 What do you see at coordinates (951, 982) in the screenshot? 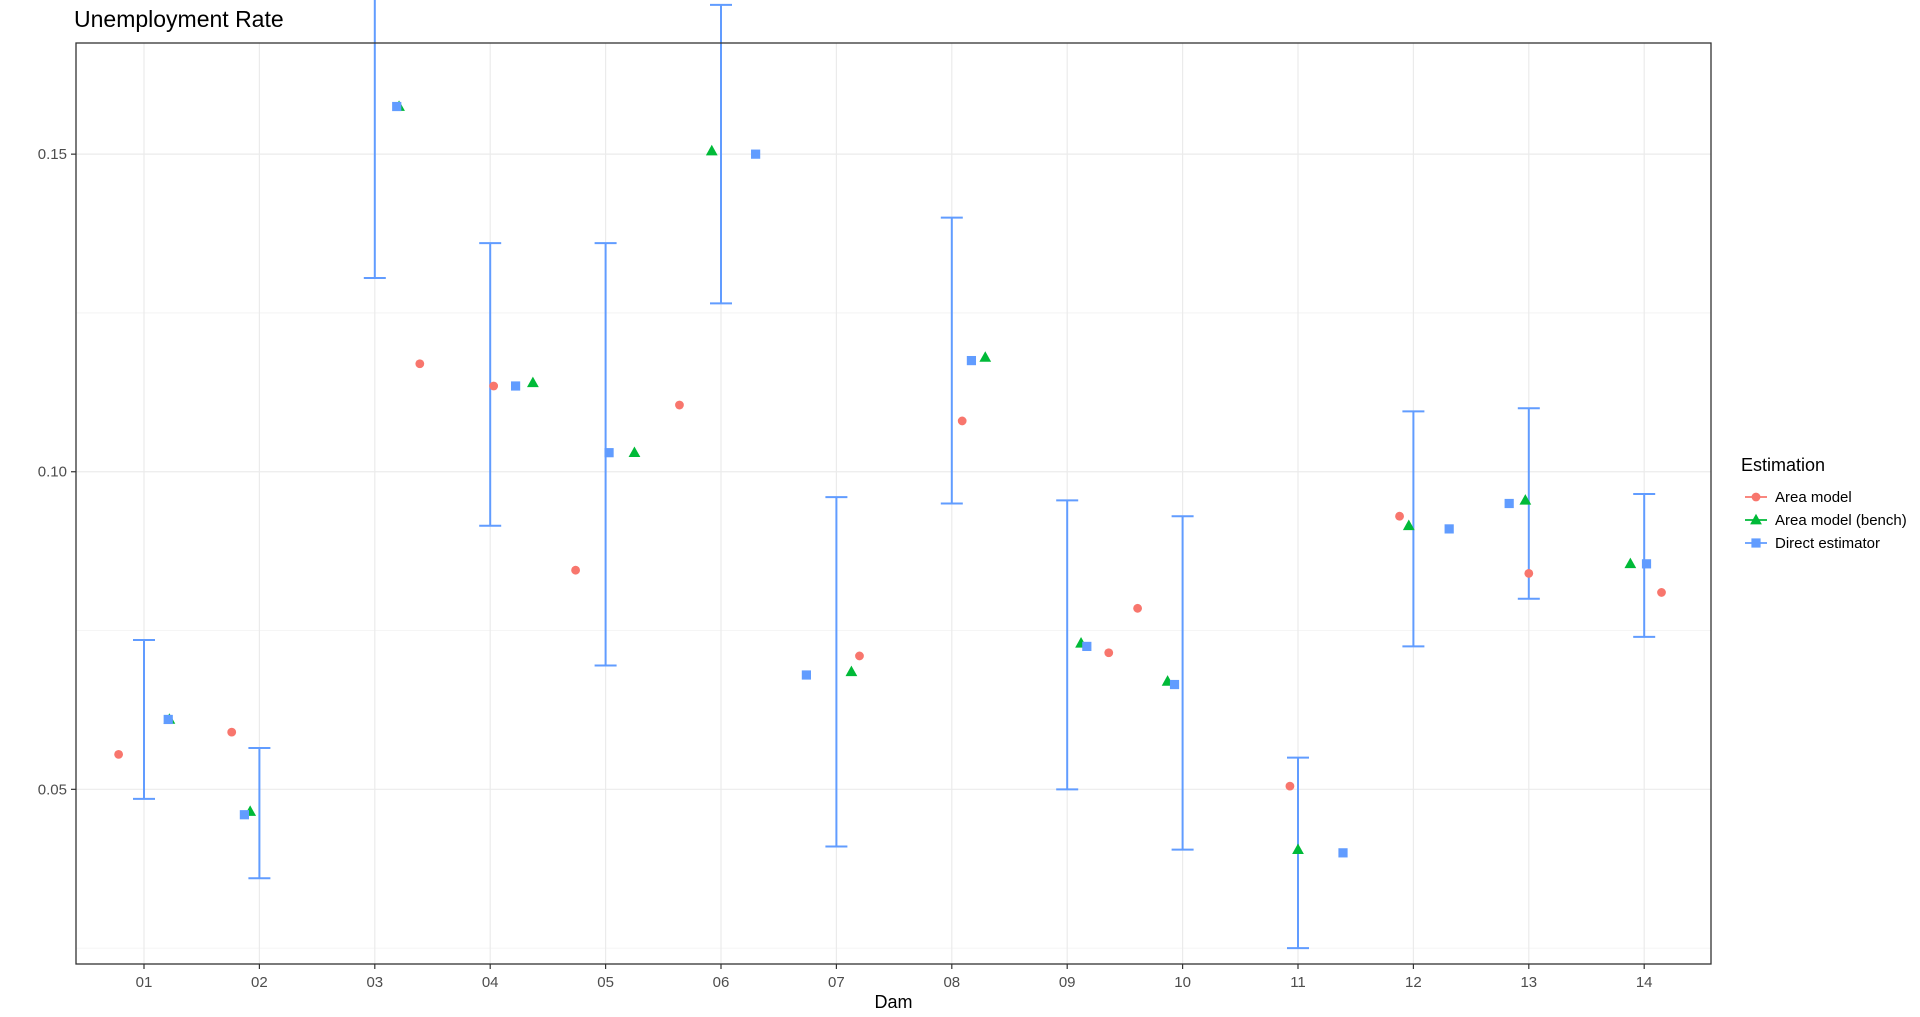
I see `x-tick-label: 08` at bounding box center [951, 982].